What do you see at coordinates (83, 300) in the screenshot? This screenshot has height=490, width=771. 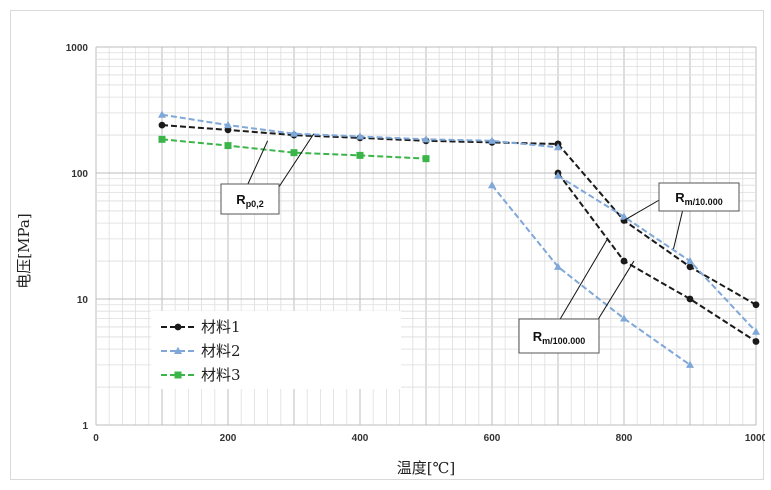 I see `y-tick-label: 10` at bounding box center [83, 300].